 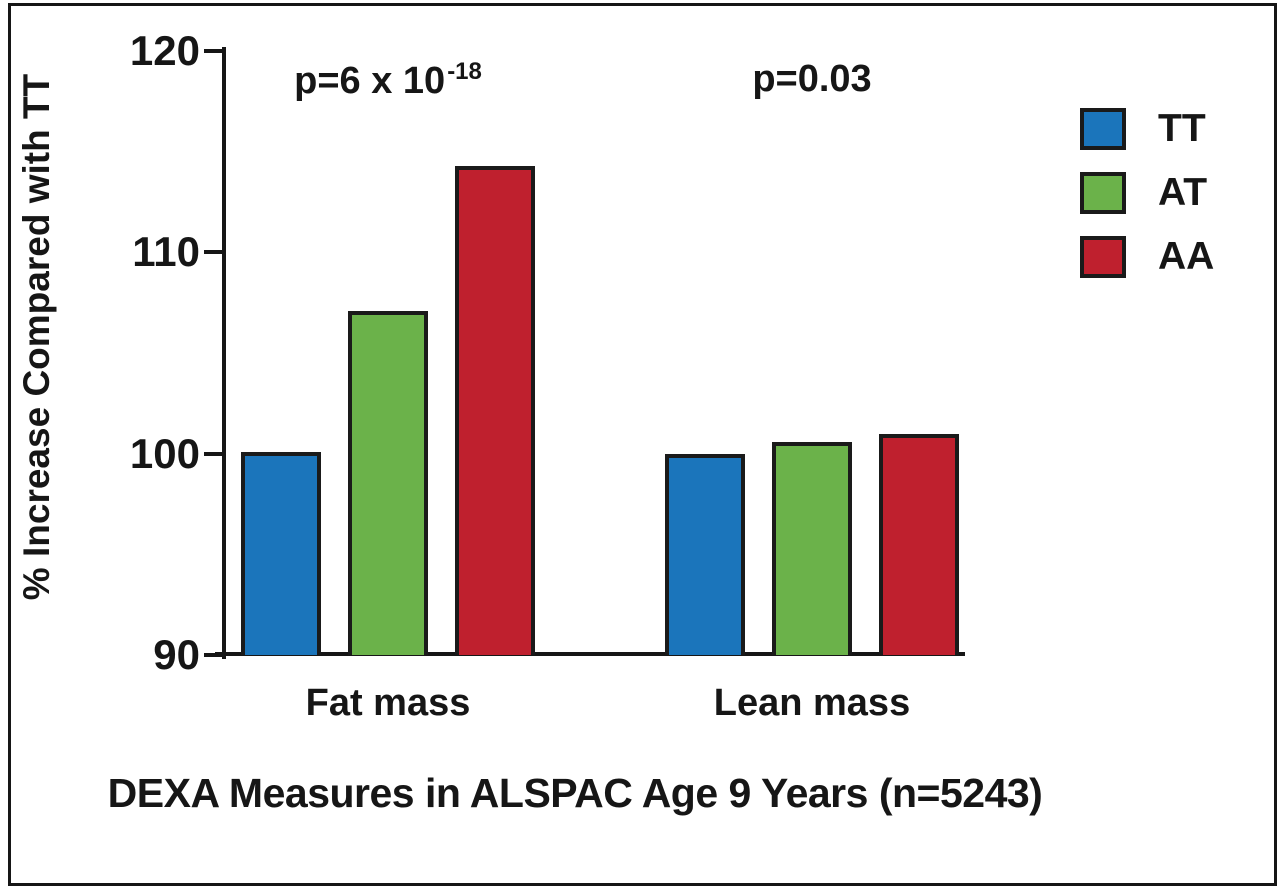 What do you see at coordinates (224, 353) in the screenshot?
I see `y-axis-line` at bounding box center [224, 353].